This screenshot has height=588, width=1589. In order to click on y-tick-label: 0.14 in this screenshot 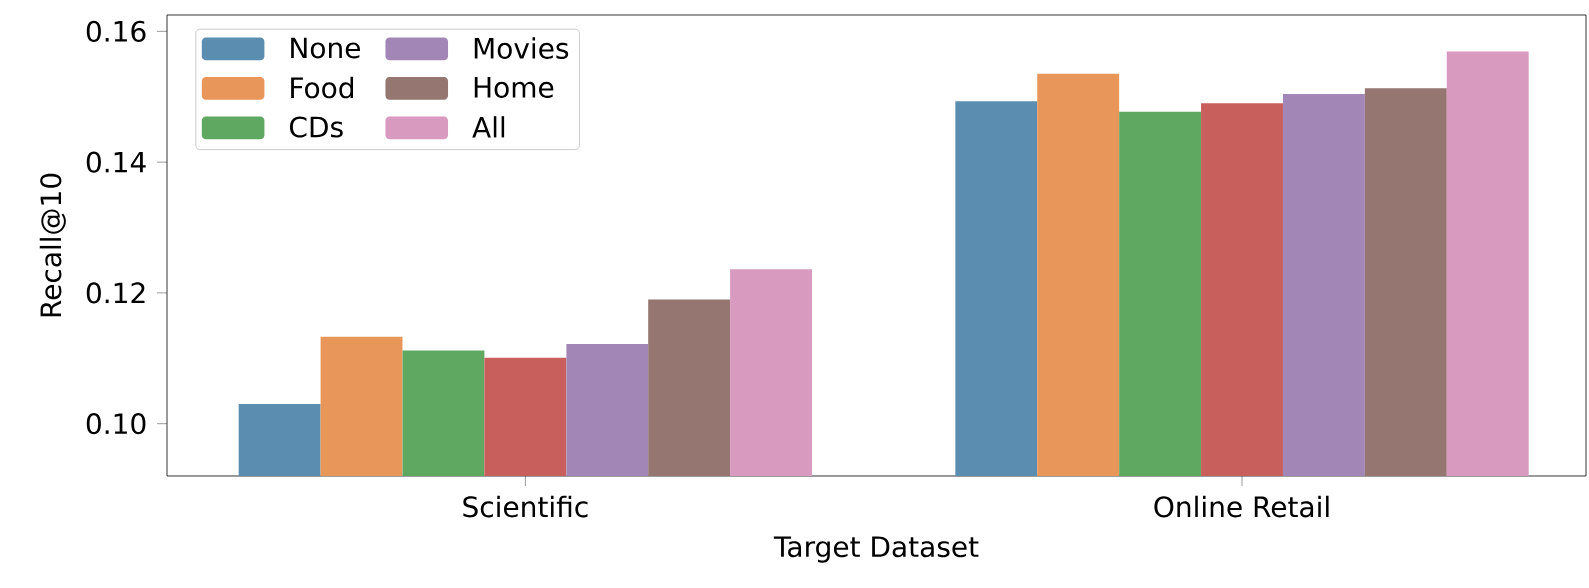, I will do `click(116, 162)`.